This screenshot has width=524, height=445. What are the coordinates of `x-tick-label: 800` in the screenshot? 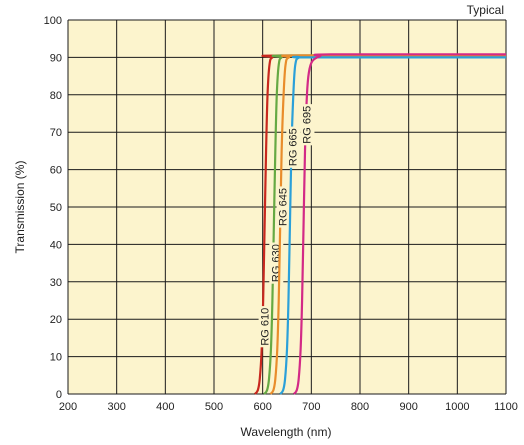 It's located at (360, 407).